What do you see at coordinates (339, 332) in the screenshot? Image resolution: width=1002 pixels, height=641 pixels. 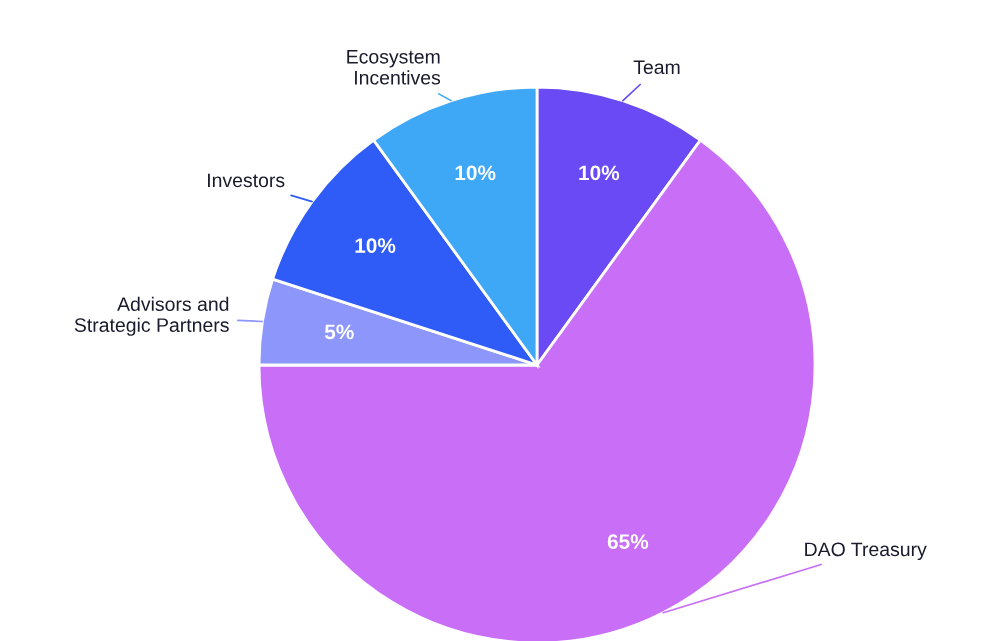 I see `data-label: 5%` at bounding box center [339, 332].